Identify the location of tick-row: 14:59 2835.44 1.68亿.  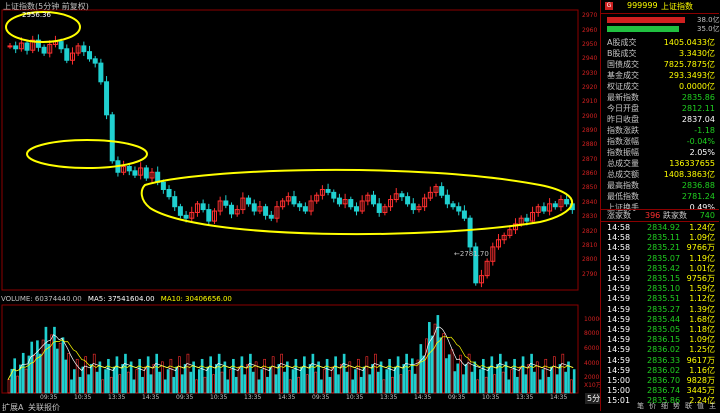
(660, 319).